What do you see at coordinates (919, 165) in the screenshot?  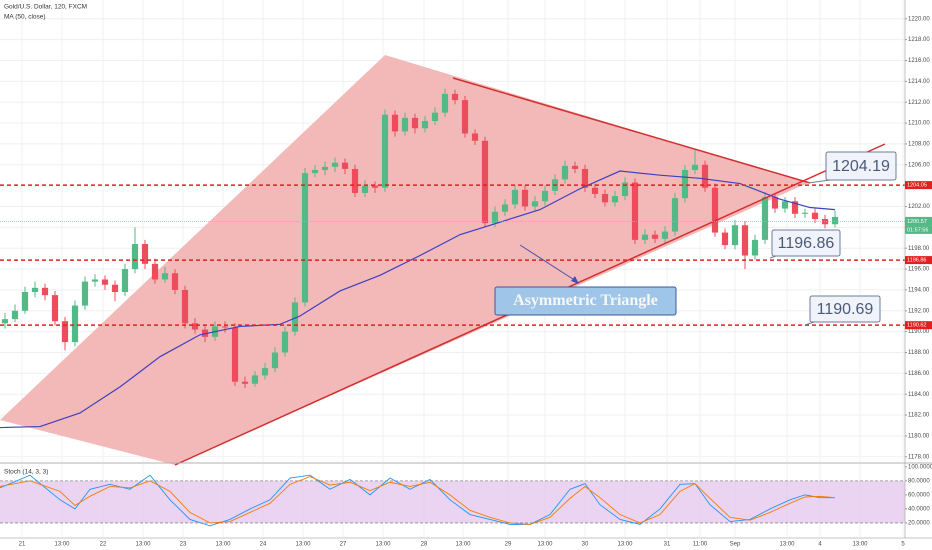 I see `y-tick-label: 1206.00` at bounding box center [919, 165].